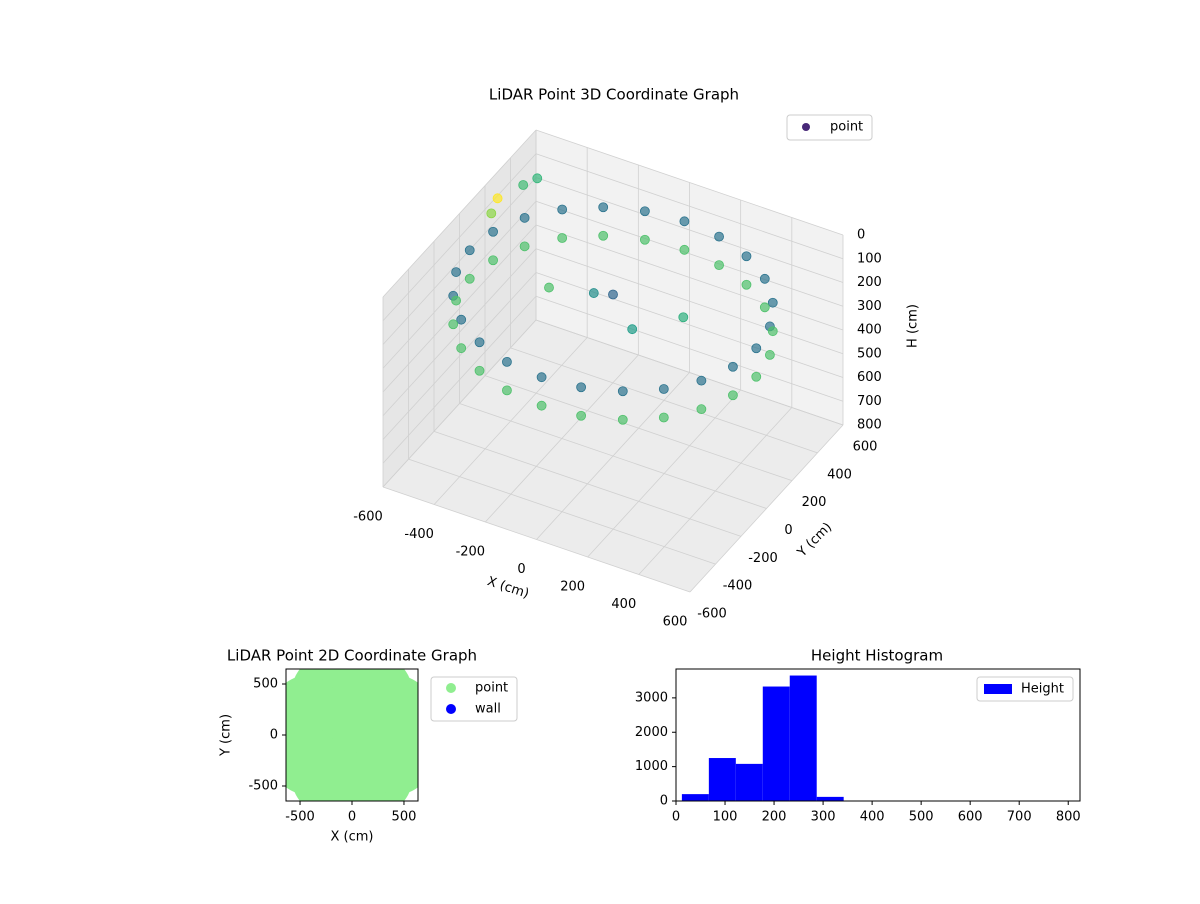 The image size is (1200, 904). I want to click on chart-title: LiDAR Point 2D Coordinate Graph, so click(352, 656).